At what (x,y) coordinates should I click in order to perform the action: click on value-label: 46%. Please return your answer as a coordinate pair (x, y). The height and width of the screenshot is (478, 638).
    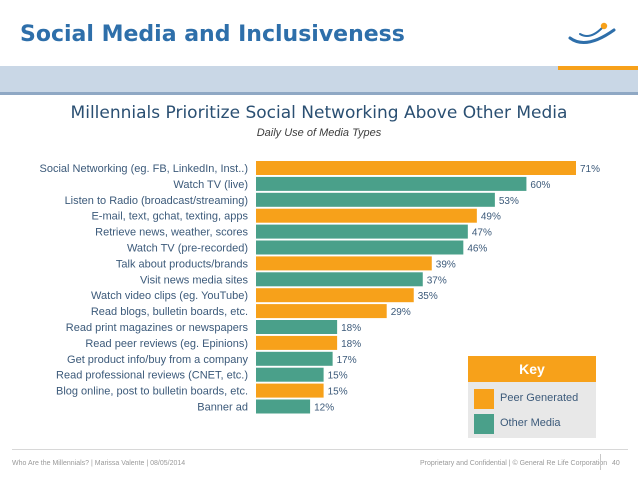
    Looking at the image, I should click on (477, 249).